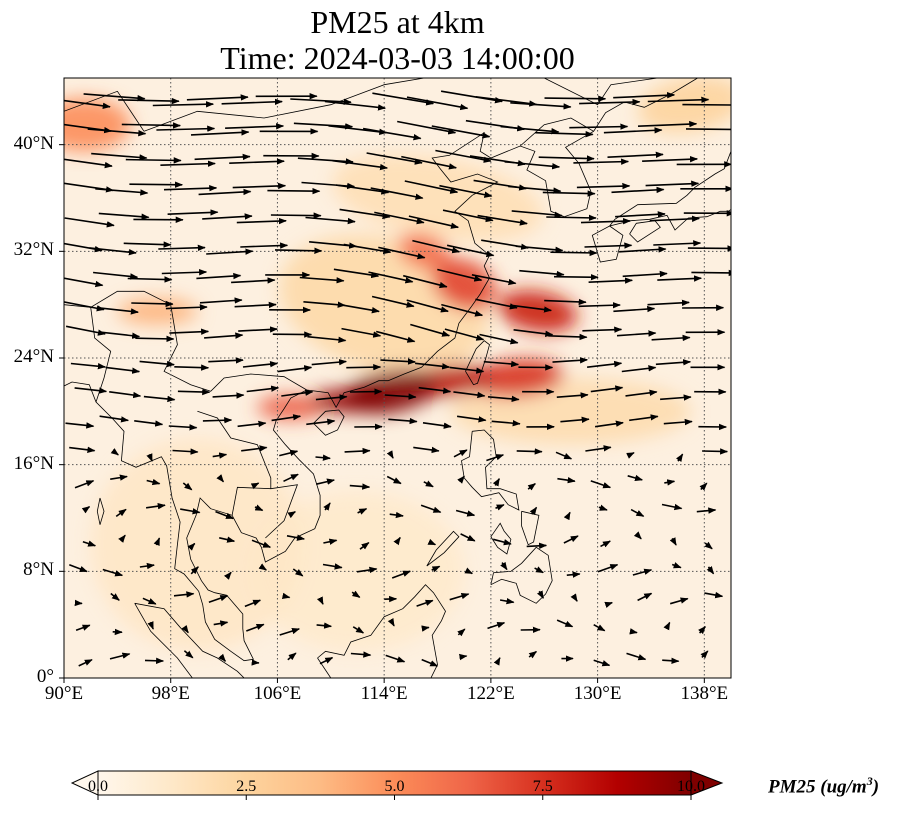 The width and height of the screenshot is (905, 836). Describe the element at coordinates (691, 786) in the screenshot. I see `colorbar-tick-label: 10.0` at that location.